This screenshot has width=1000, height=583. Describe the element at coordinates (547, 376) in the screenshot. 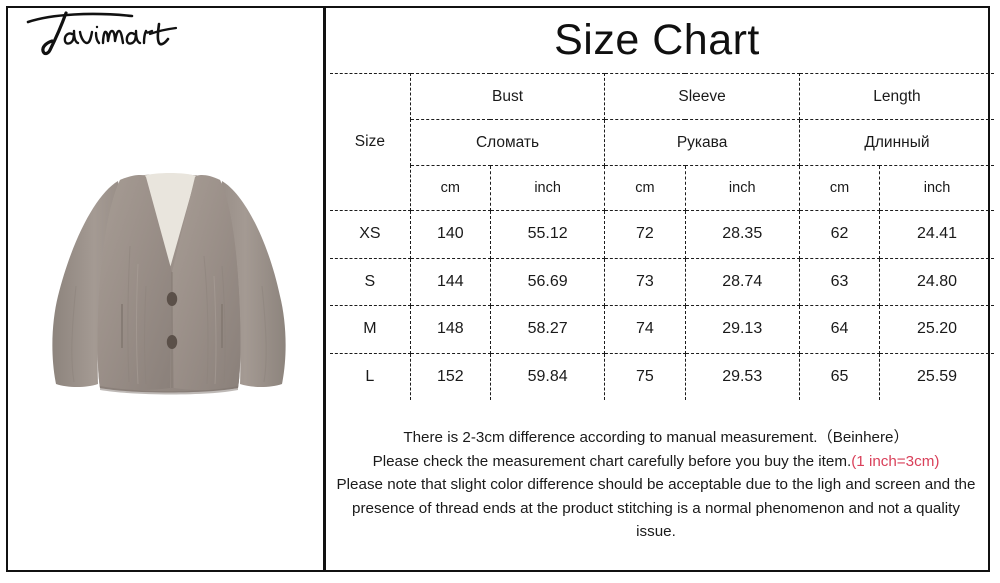

I see `cell-bust-inch: 59.84` at that location.